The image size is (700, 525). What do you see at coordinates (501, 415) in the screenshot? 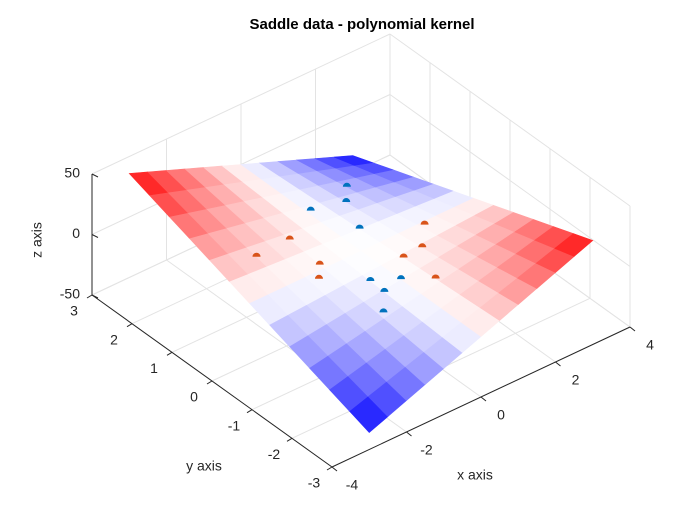
I see `x-tick-label: 0` at bounding box center [501, 415].